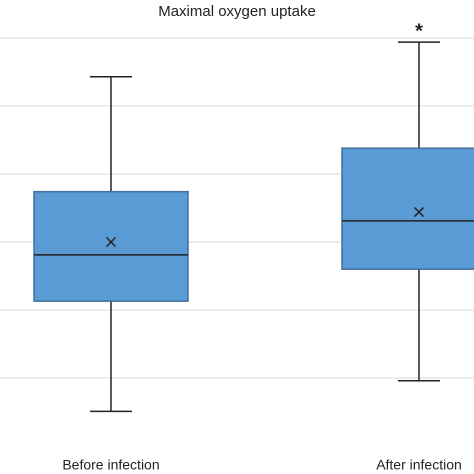  What do you see at coordinates (419, 465) in the screenshot?
I see `x-tick-label: After infection` at bounding box center [419, 465].